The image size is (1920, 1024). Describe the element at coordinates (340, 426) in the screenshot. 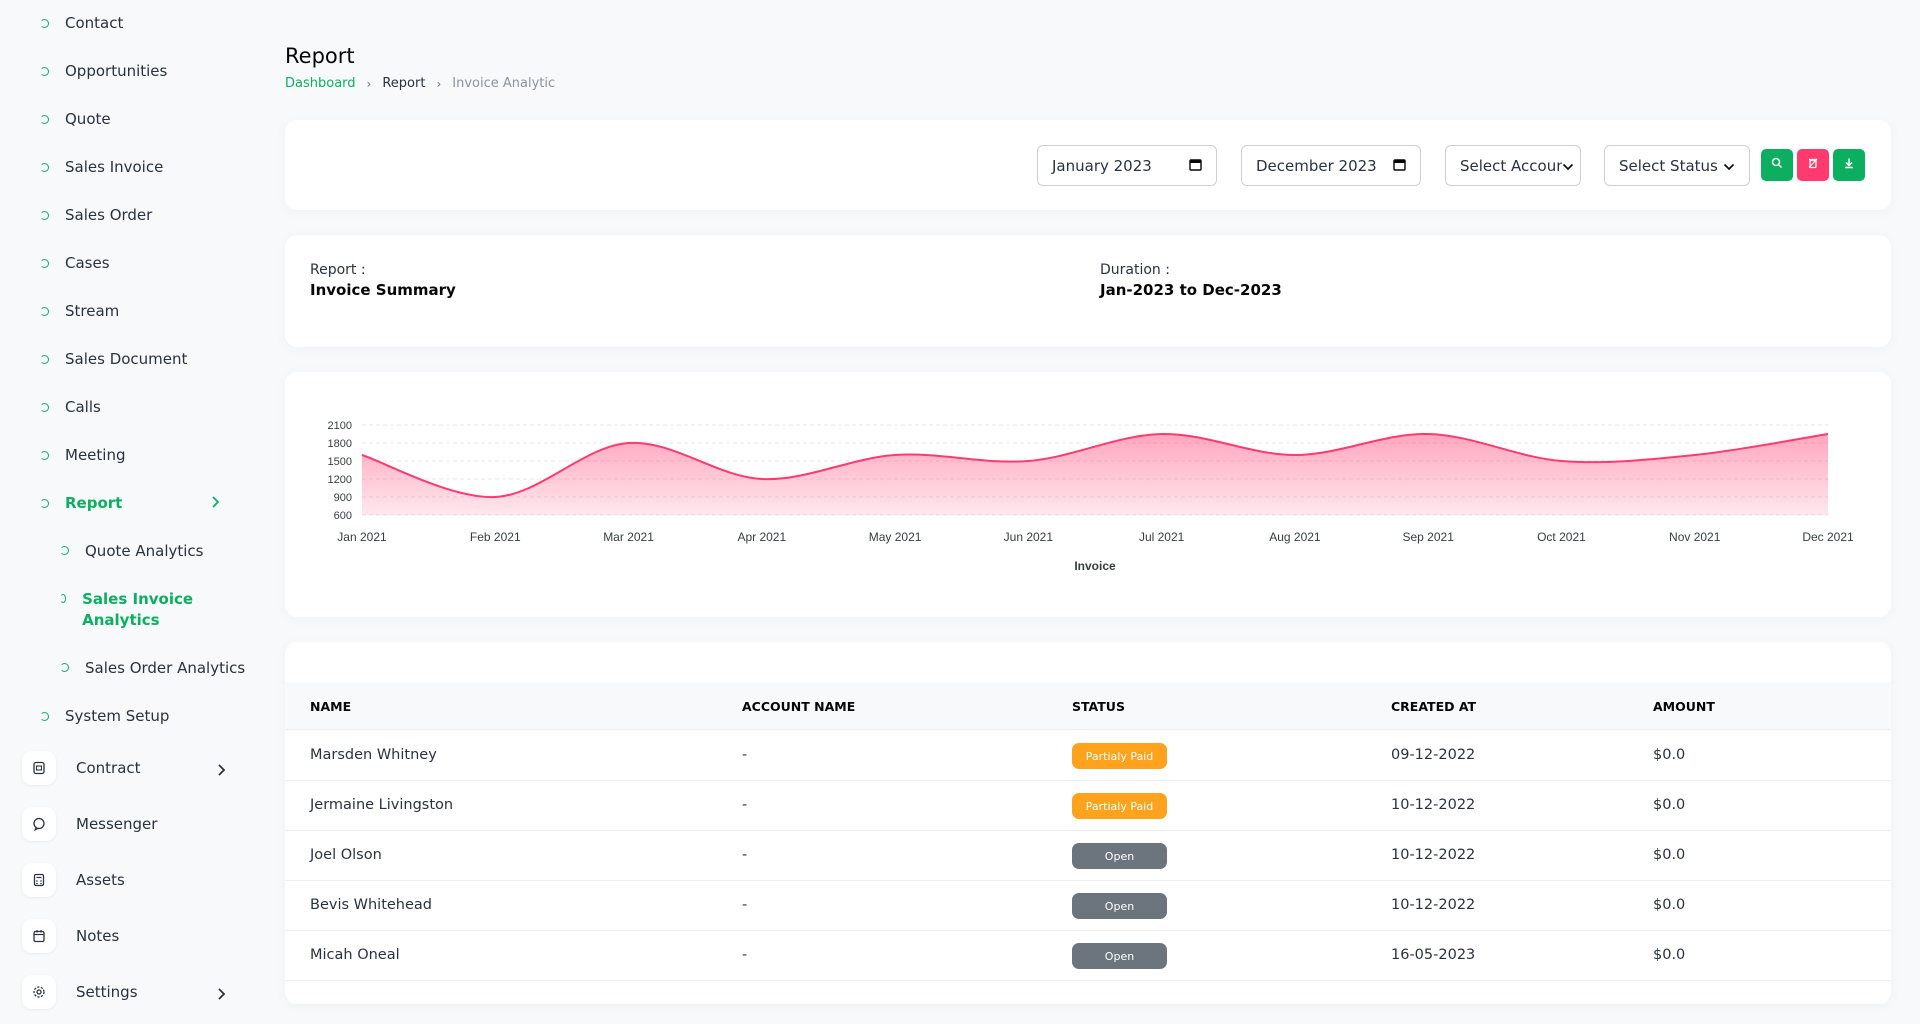

I see `y-tick-label: 2100` at that location.